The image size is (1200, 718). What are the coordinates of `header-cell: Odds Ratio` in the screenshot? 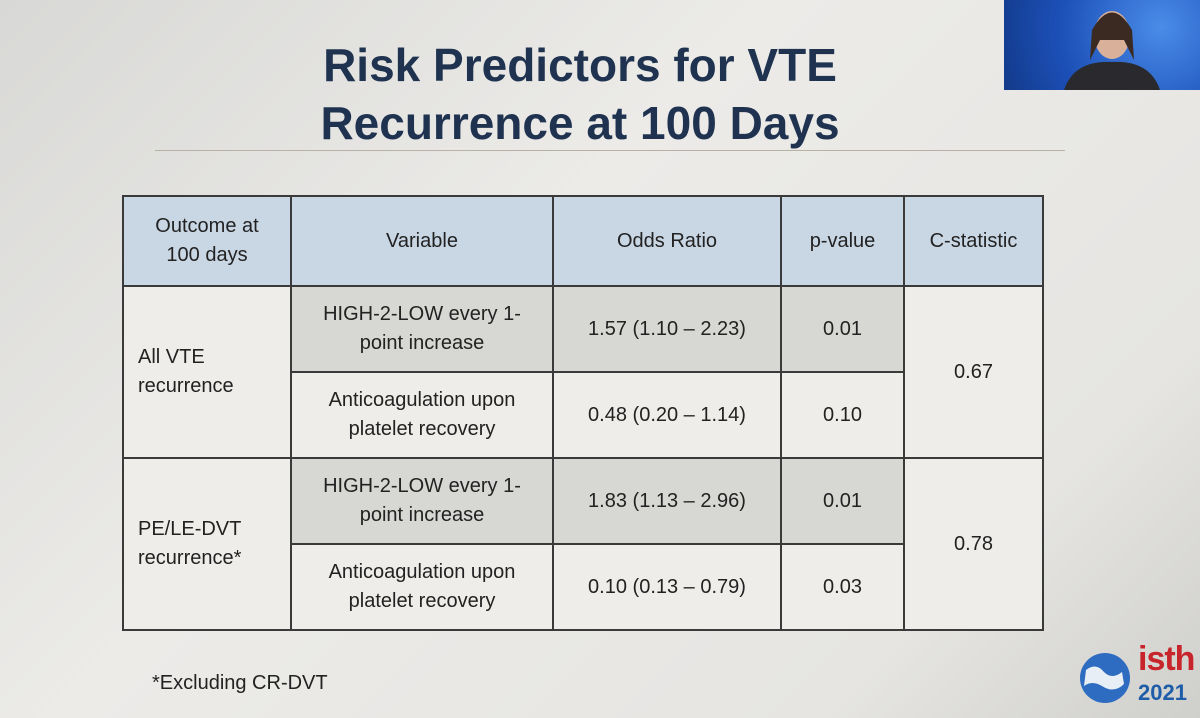 It's located at (667, 241).